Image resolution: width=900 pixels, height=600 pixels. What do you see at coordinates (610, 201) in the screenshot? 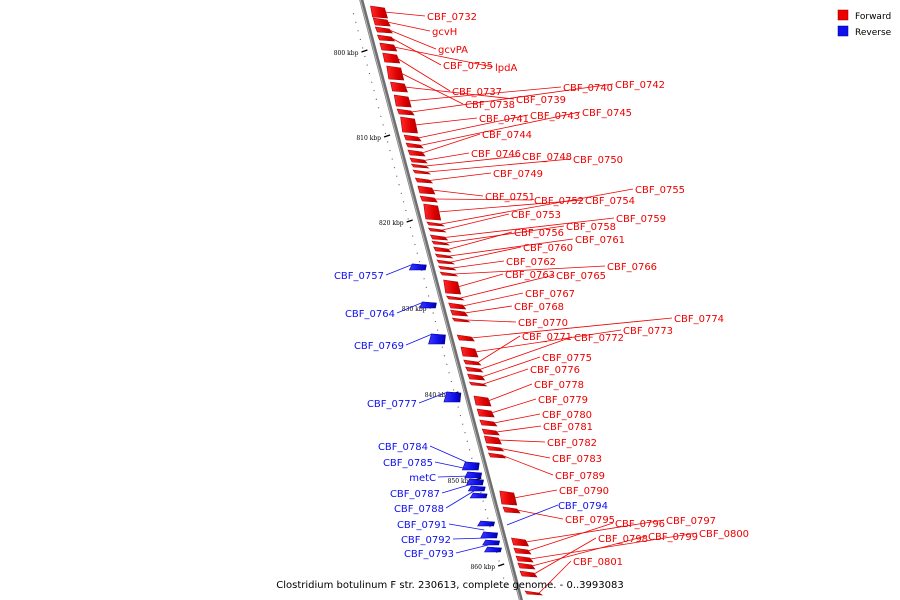
I see `gene-label-forward: CBF_0754` at bounding box center [610, 201].